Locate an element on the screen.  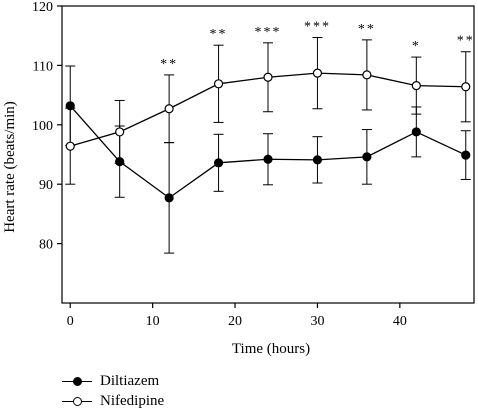
y-tick-label: 90 is located at coordinates (46, 185).